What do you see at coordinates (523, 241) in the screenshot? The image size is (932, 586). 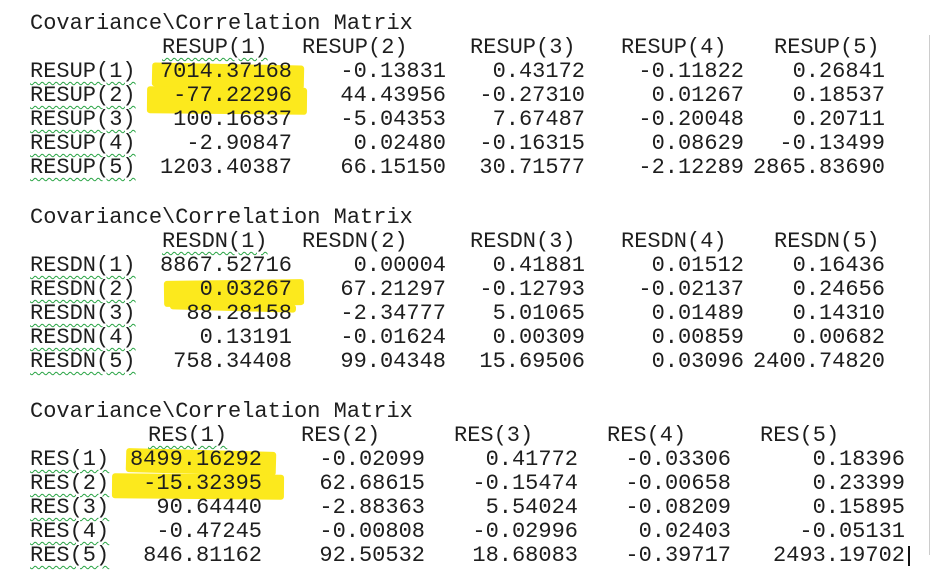 I see `column-header: RESDN(3)` at bounding box center [523, 241].